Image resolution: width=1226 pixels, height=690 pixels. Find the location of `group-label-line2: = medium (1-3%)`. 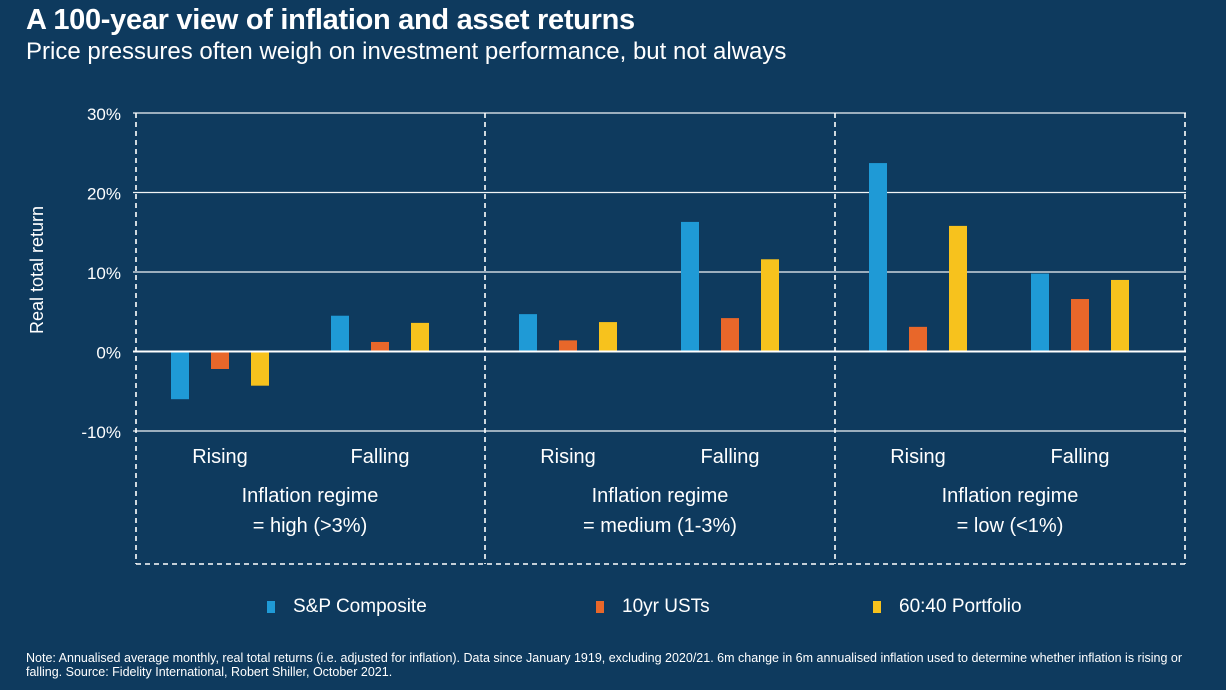

group-label-line2: = medium (1-3%) is located at coordinates (660, 526).